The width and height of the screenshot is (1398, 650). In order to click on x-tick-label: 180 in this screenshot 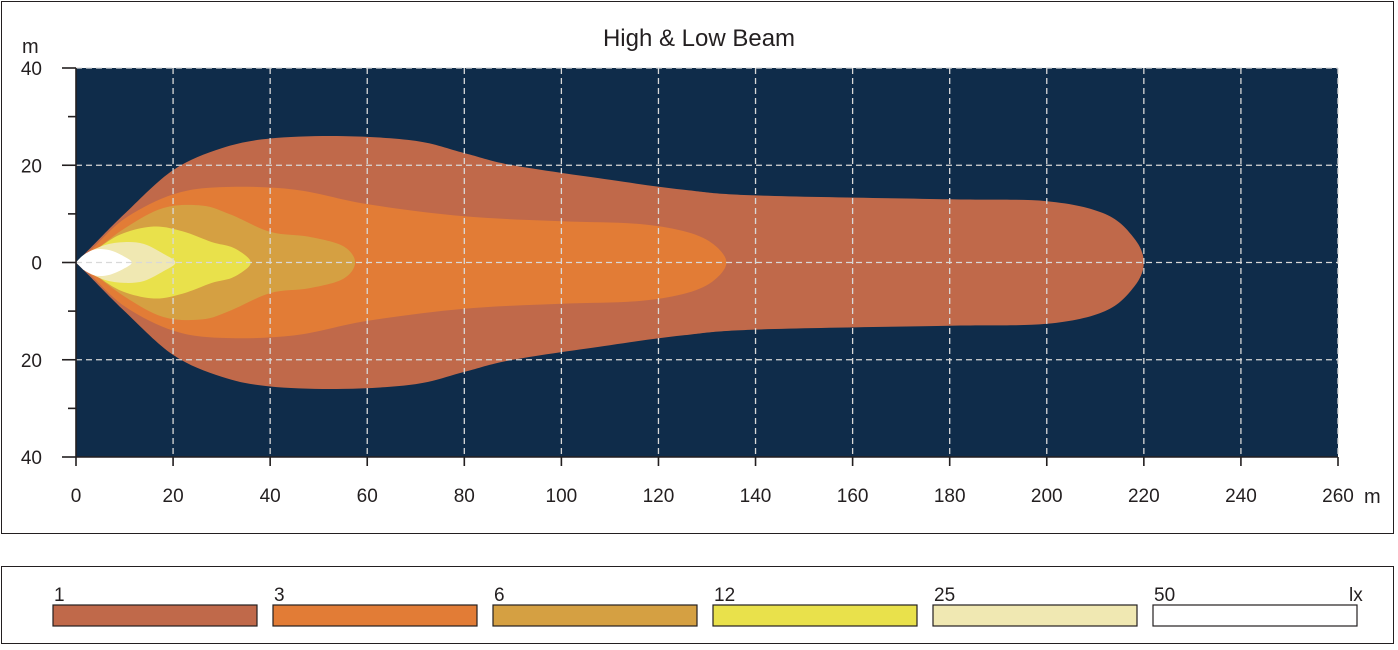, I will do `click(950, 496)`.